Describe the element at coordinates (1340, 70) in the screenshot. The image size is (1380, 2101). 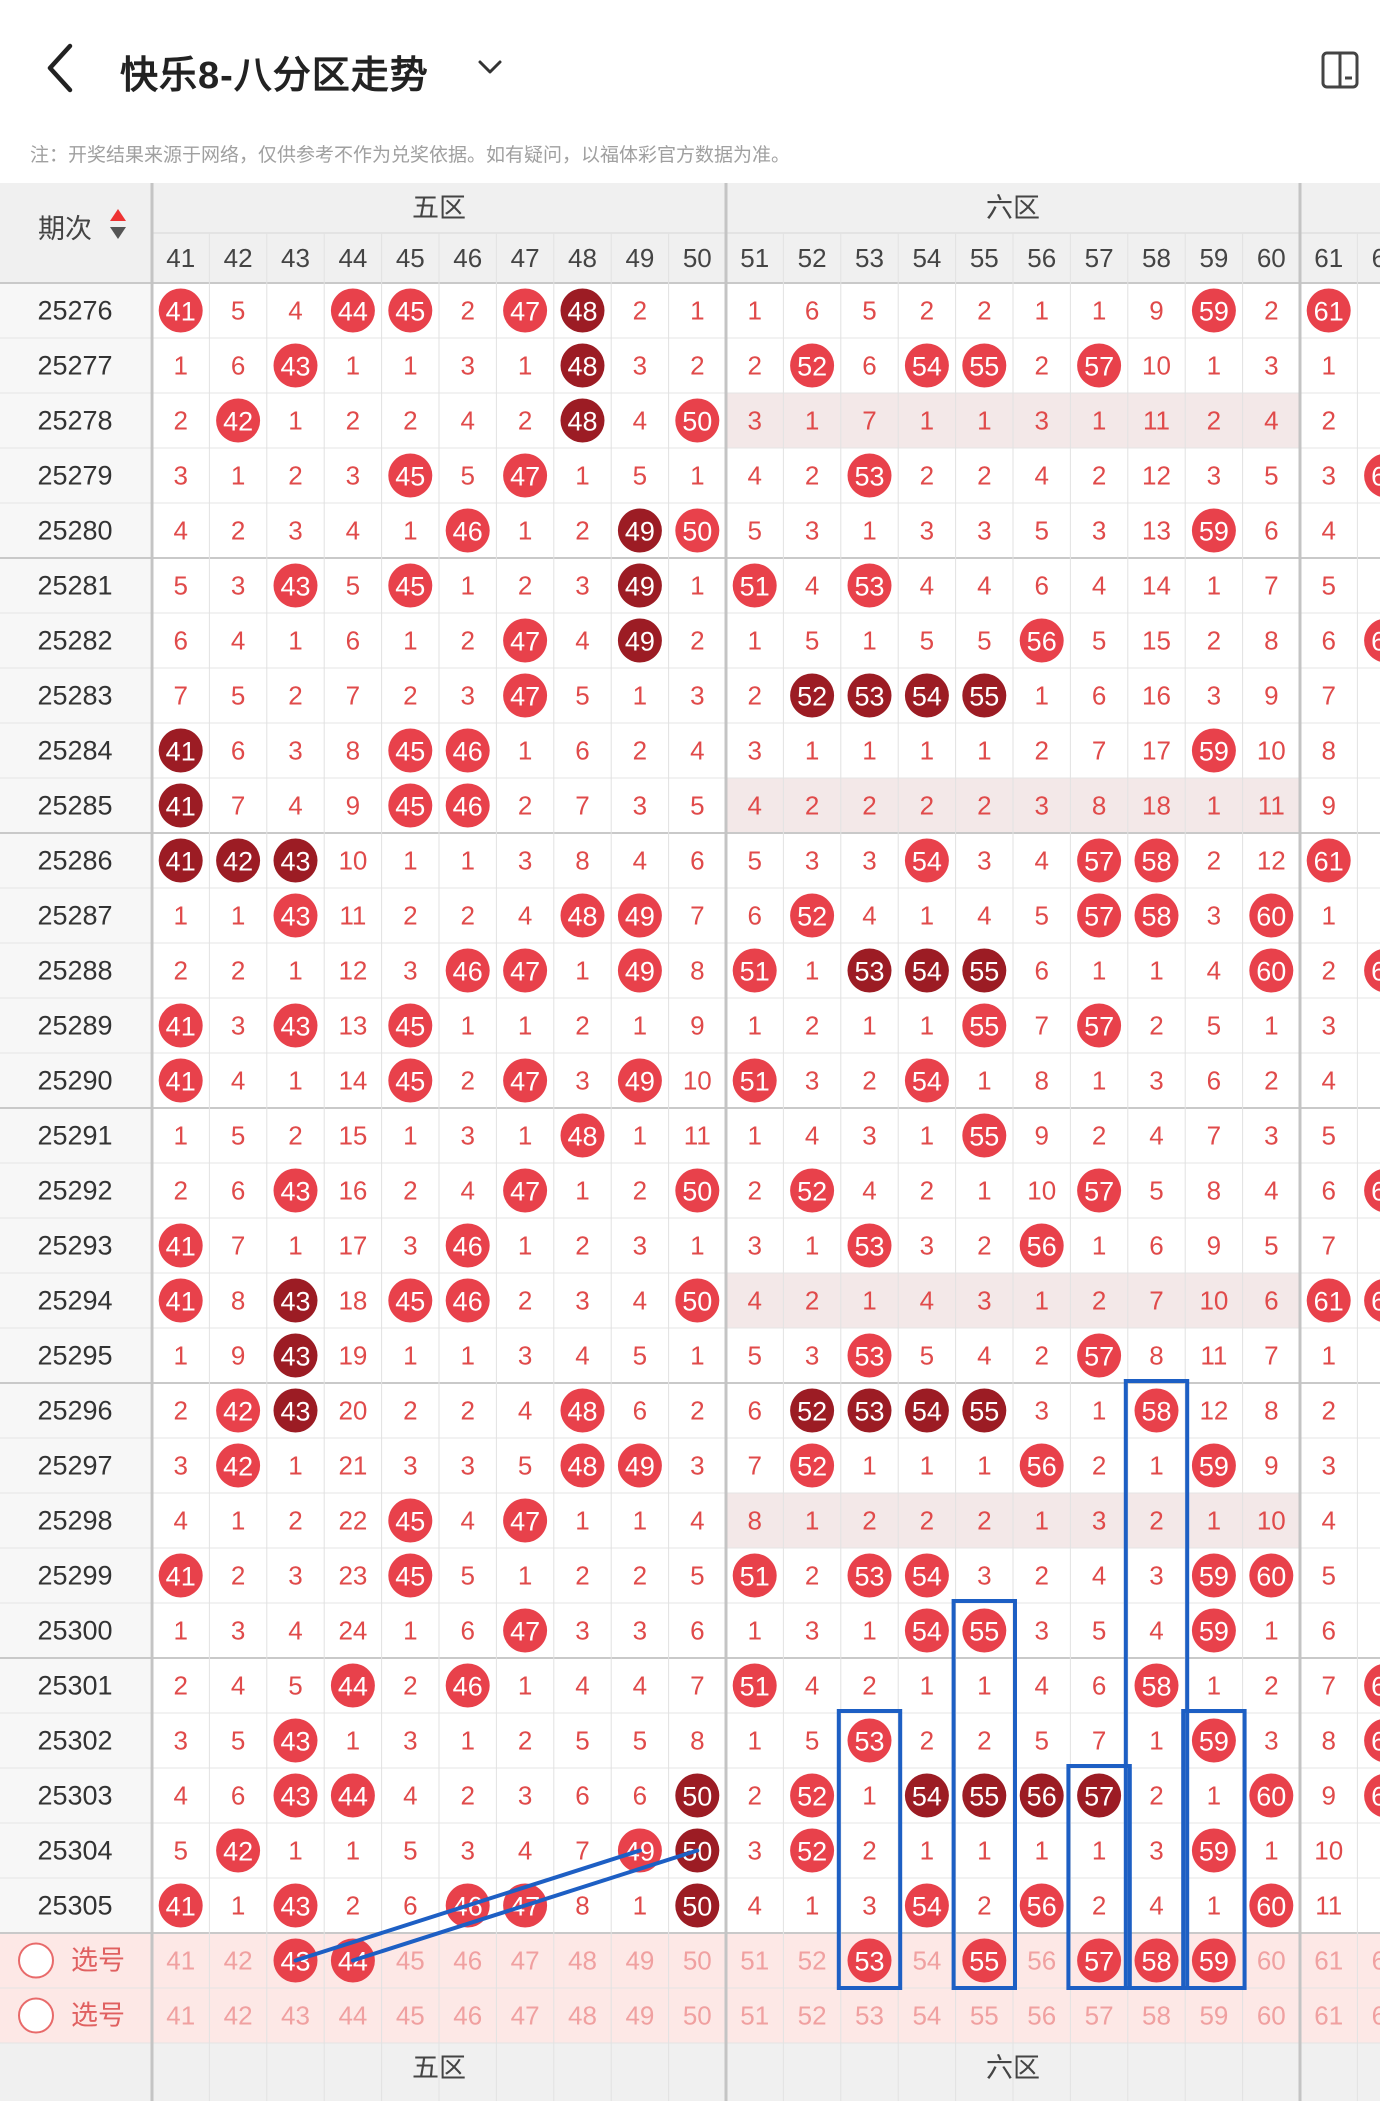
I see `fold-screen-icon` at that location.